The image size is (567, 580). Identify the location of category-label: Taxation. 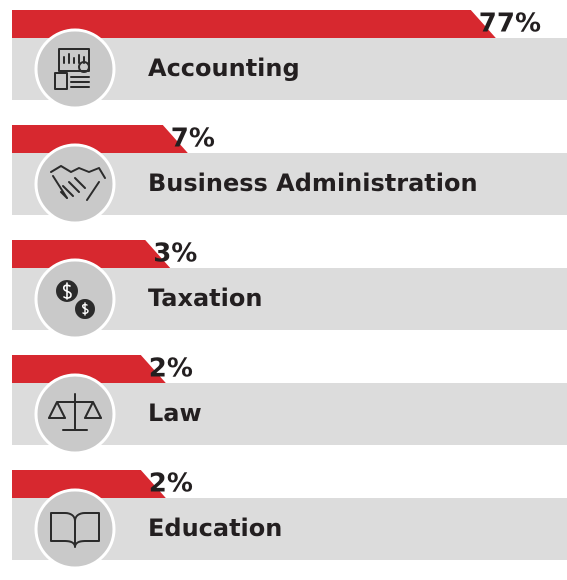
(205, 298).